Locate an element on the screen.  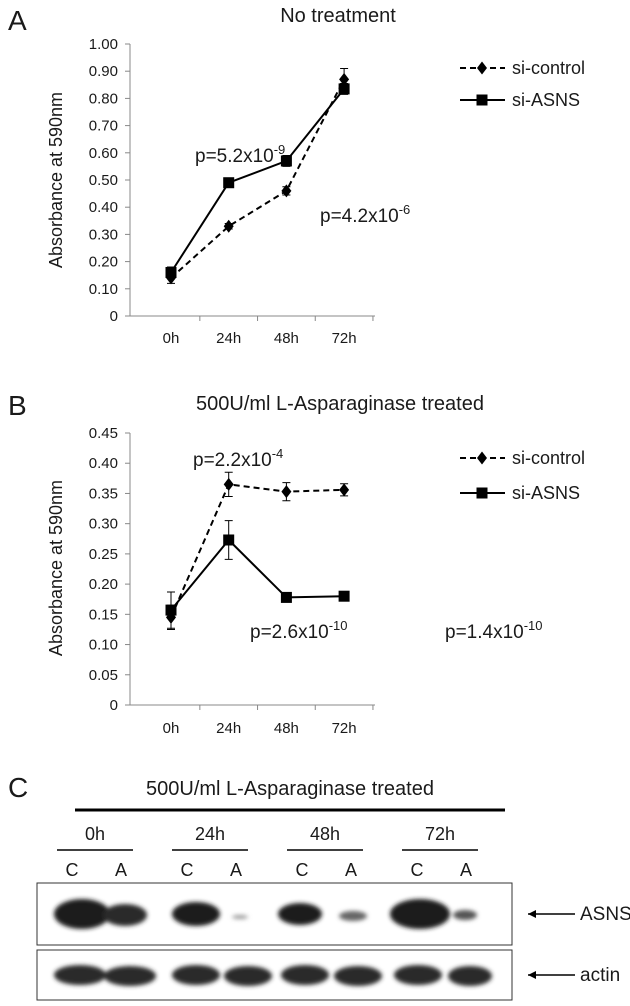
annotation-exponent: -4 is located at coordinates (278, 453).